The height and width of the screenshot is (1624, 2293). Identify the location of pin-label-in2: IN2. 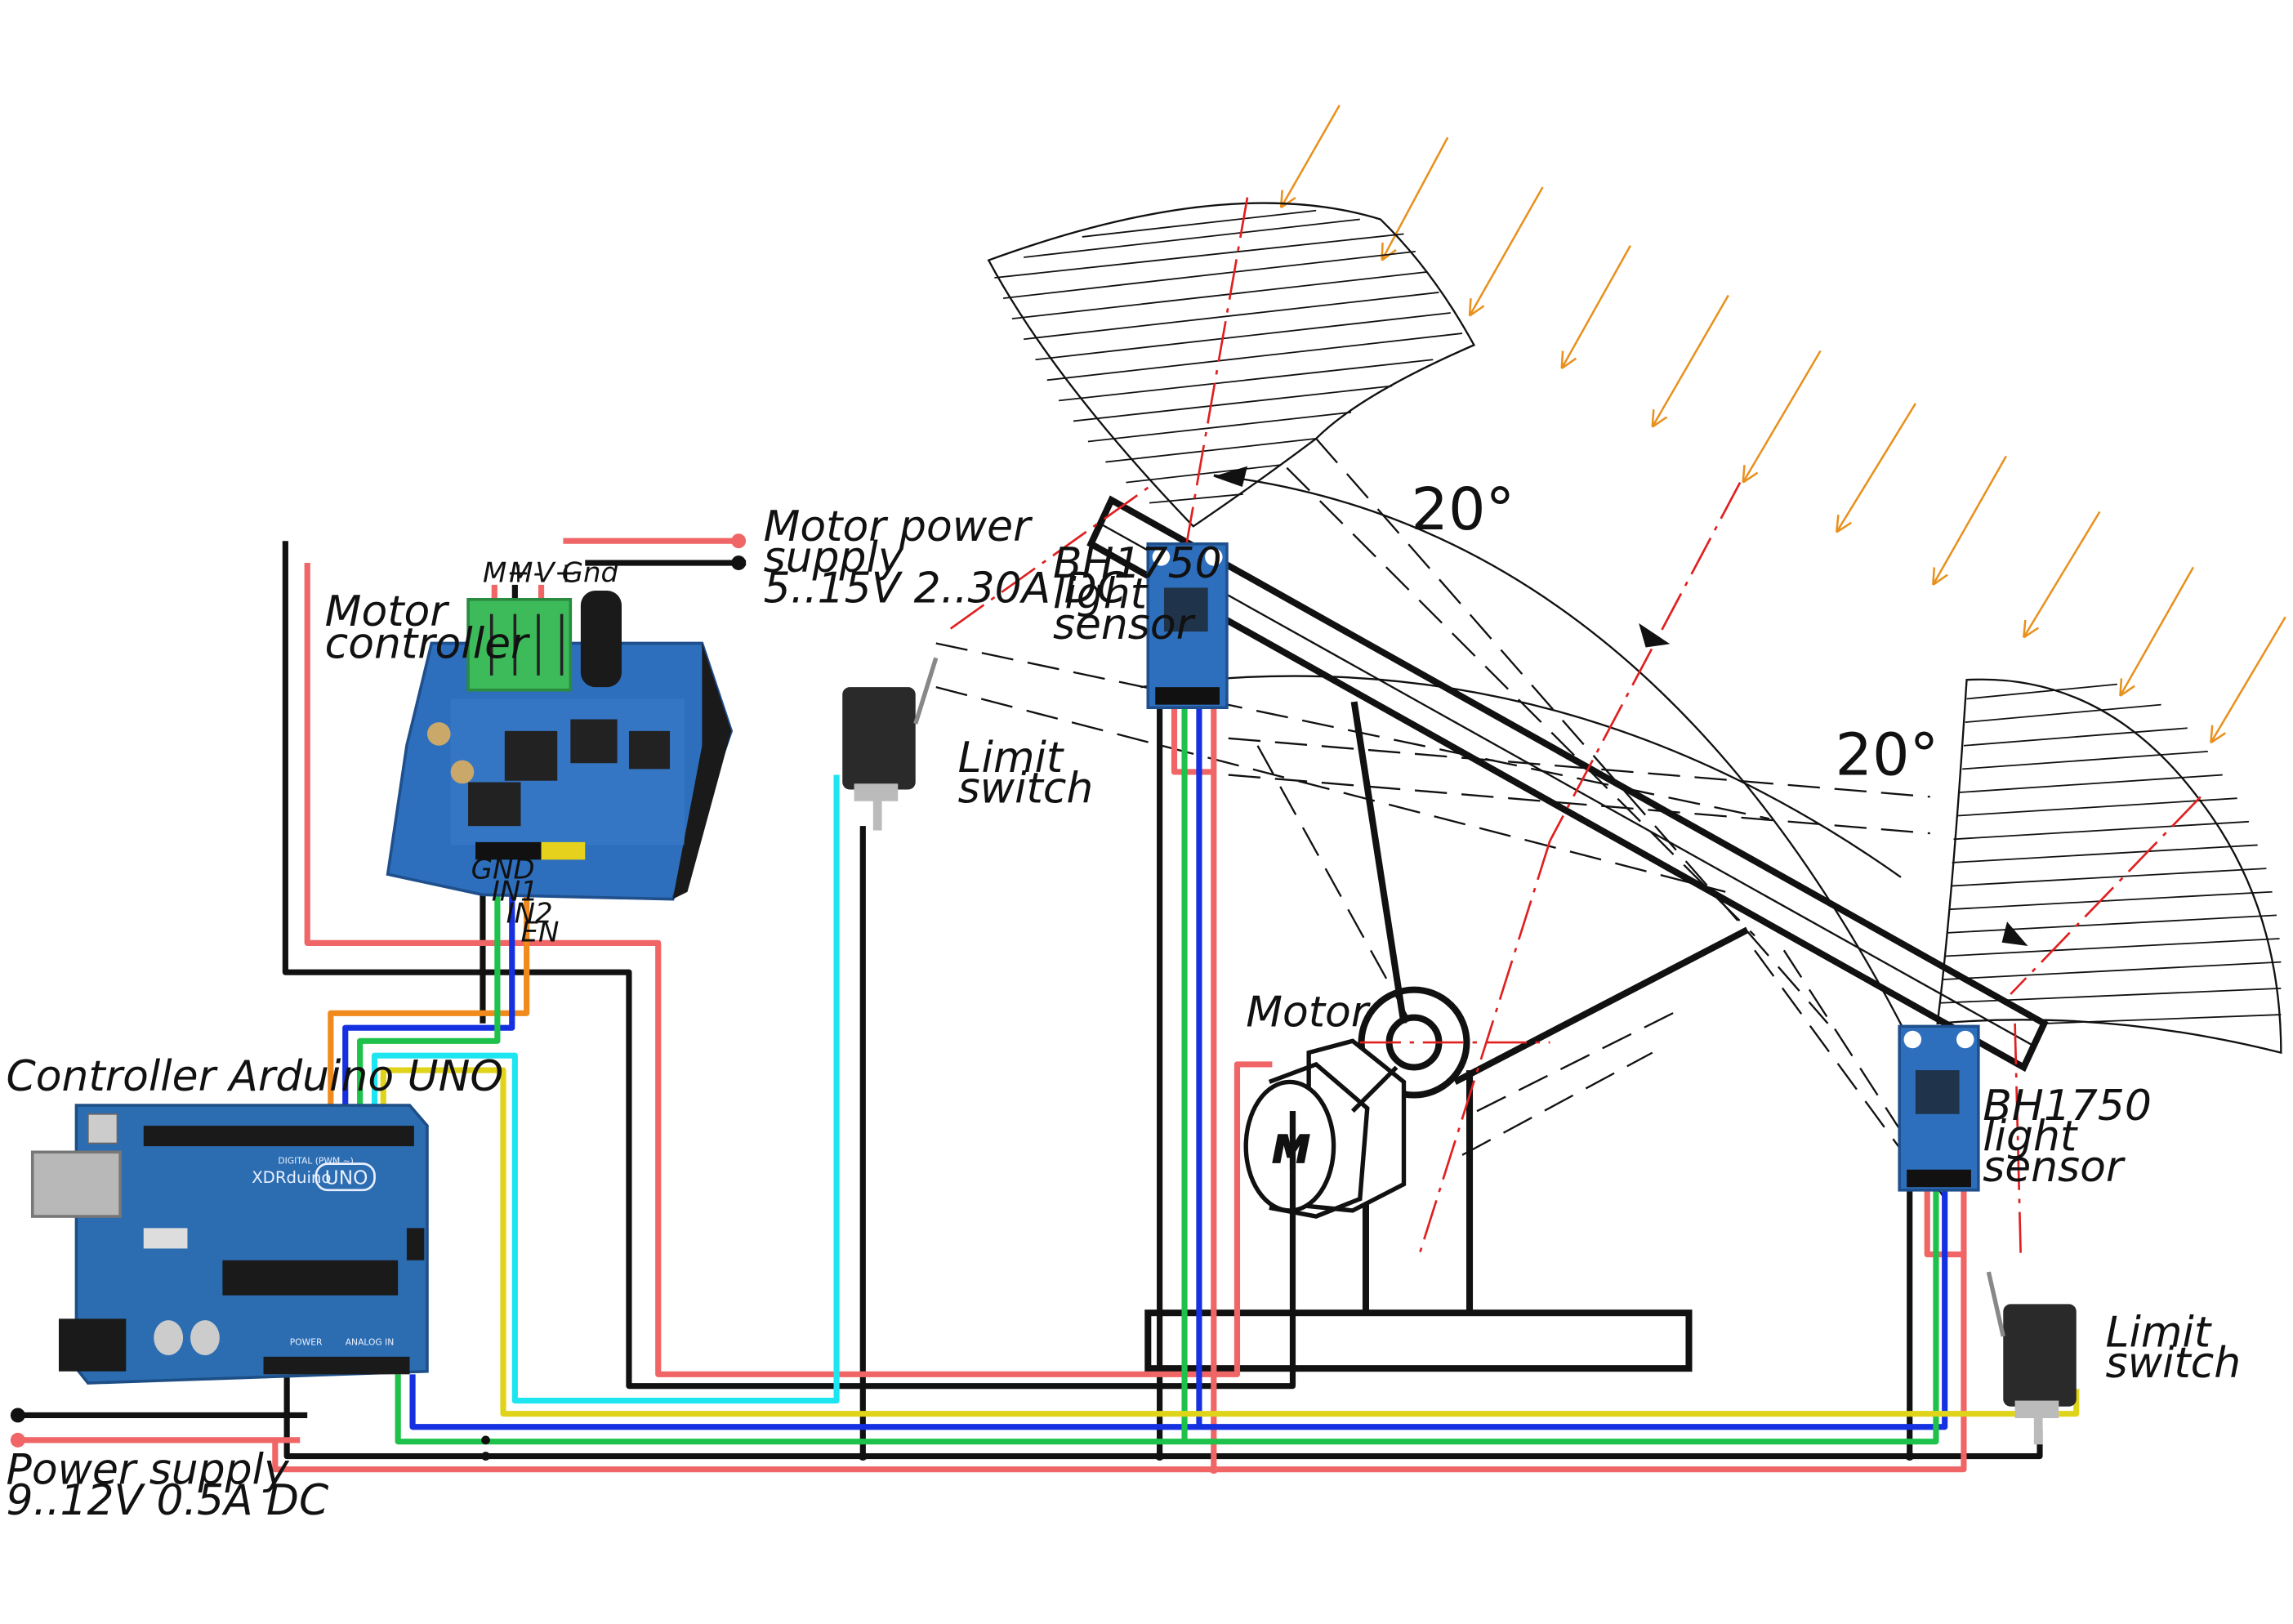
(529, 913).